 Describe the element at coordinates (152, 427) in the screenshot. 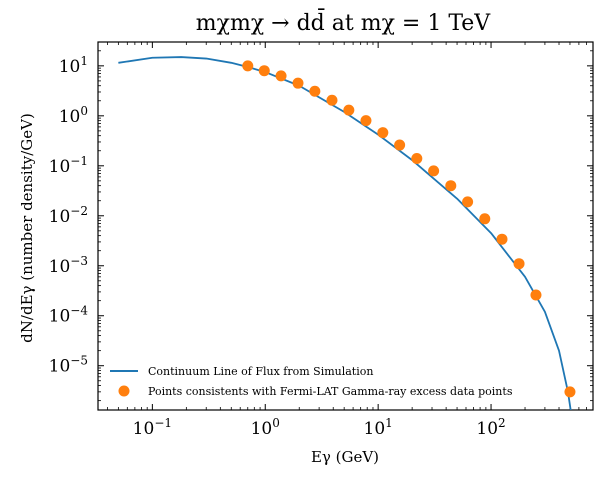

I see `x-tick-label: 10⁻¹` at that location.